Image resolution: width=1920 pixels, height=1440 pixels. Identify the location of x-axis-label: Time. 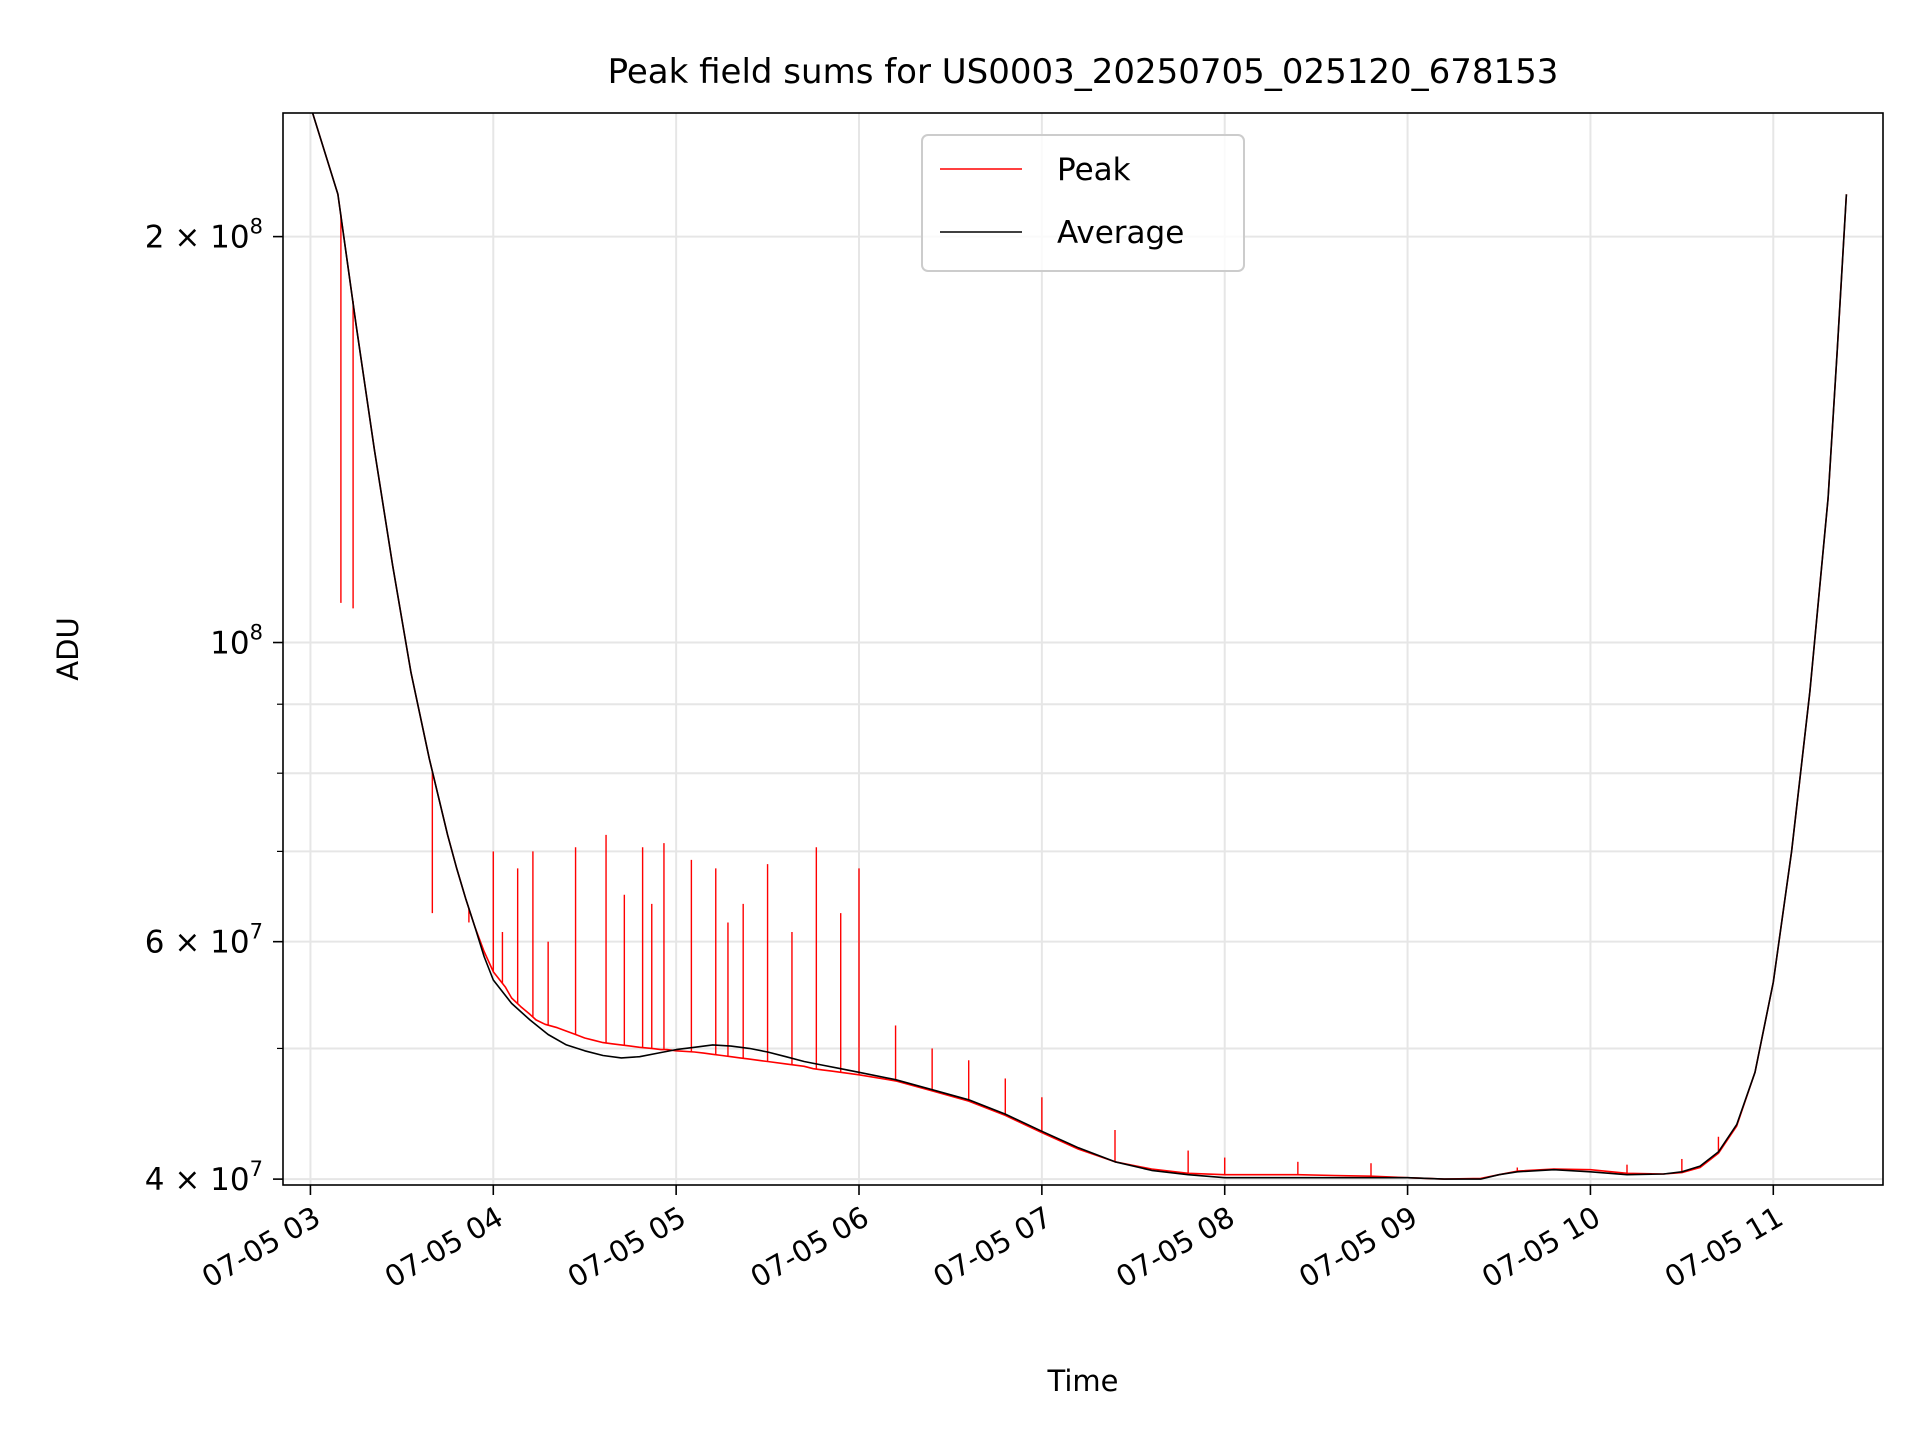
(1083, 1381).